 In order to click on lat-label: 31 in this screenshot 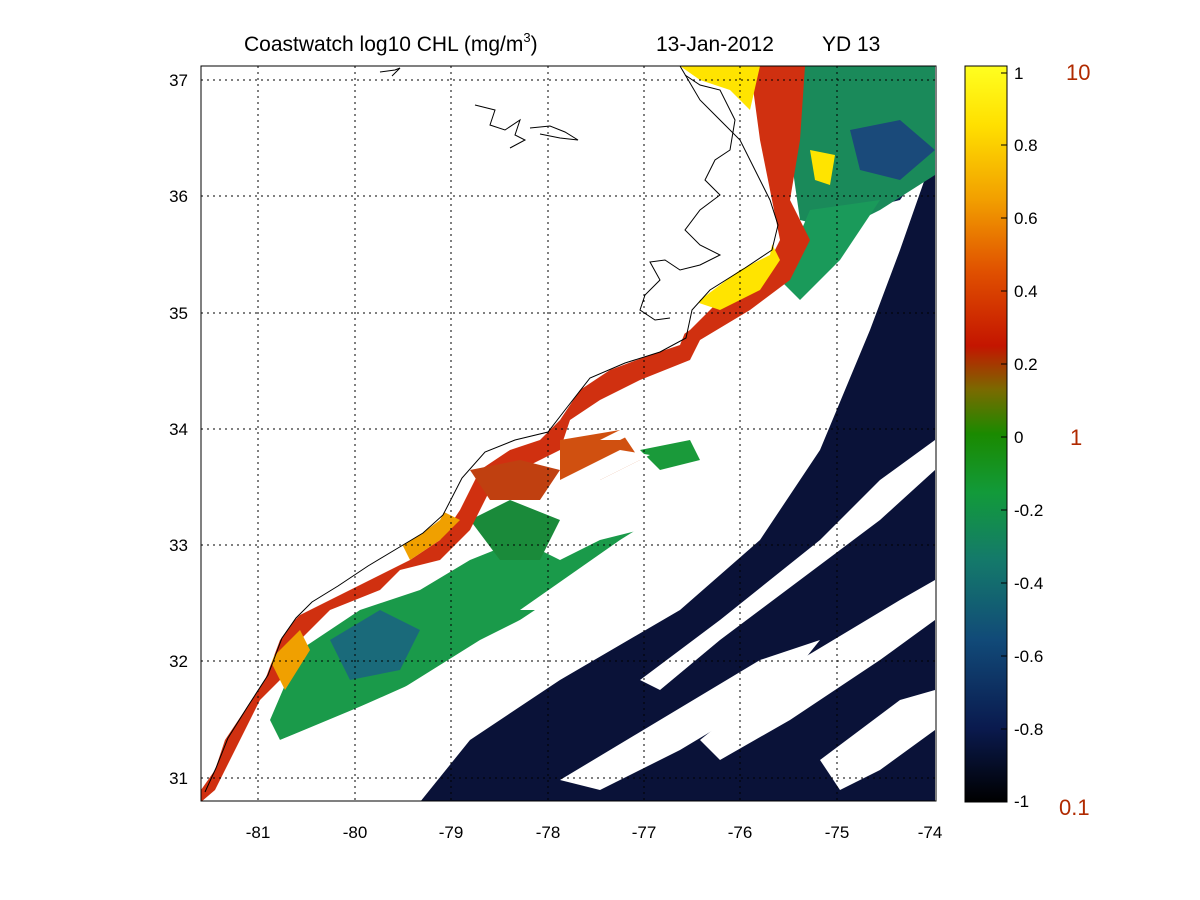, I will do `click(178, 778)`.